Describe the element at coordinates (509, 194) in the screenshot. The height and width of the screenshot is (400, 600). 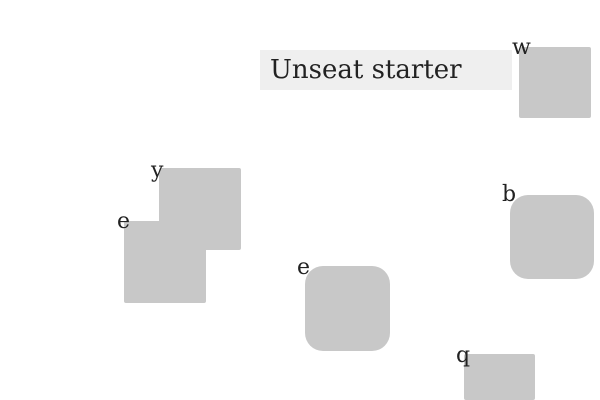
I see `tile-label-b: b` at that location.